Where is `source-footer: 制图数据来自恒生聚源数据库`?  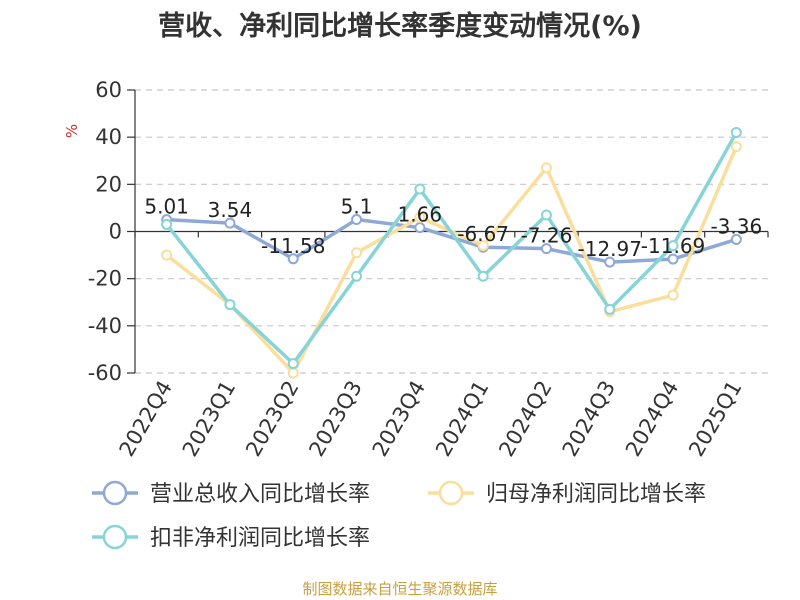 source-footer: 制图数据来自恒生聚源数据库 is located at coordinates (400, 589).